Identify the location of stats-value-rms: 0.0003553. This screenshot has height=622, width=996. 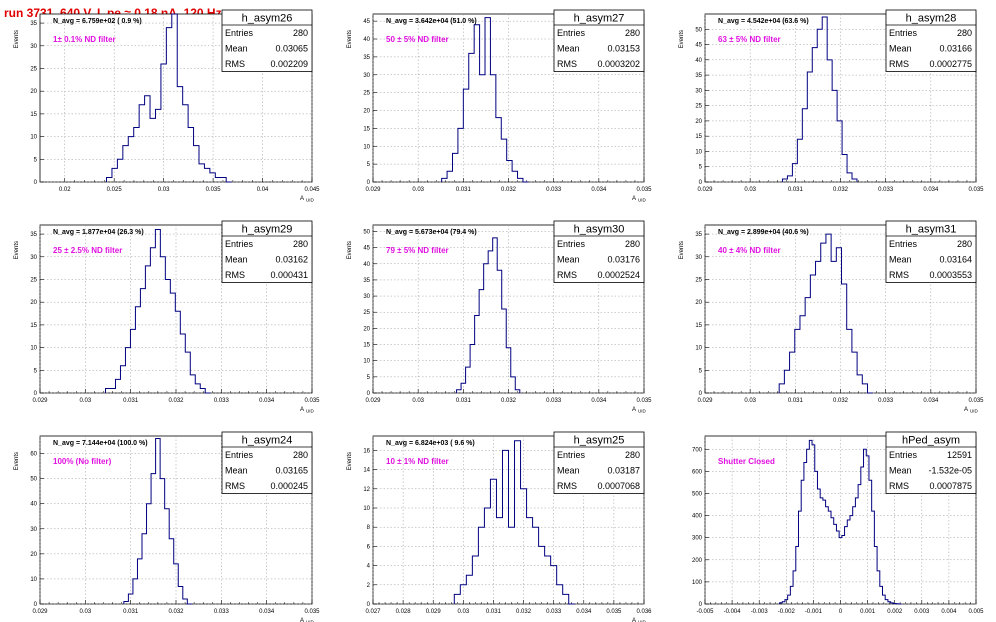
(950, 275).